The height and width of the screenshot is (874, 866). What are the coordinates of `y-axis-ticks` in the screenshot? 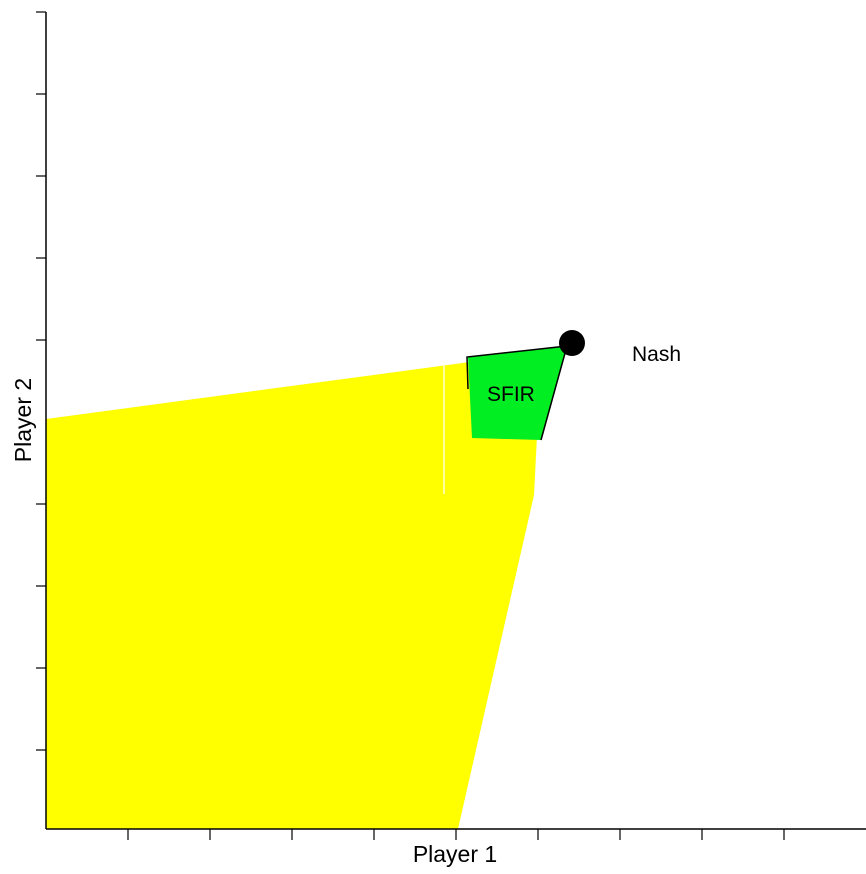 It's located at (41, 381).